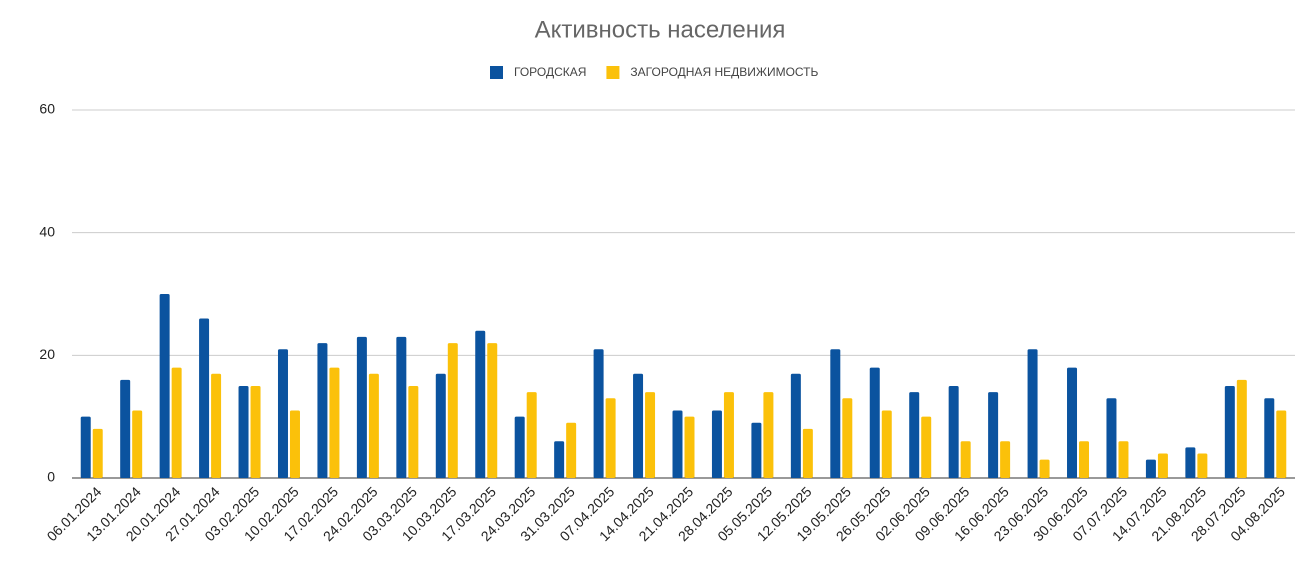 Image resolution: width=1310 pixels, height=568 pixels. Describe the element at coordinates (47, 109) in the screenshot. I see `y-tick-label: 60` at that location.